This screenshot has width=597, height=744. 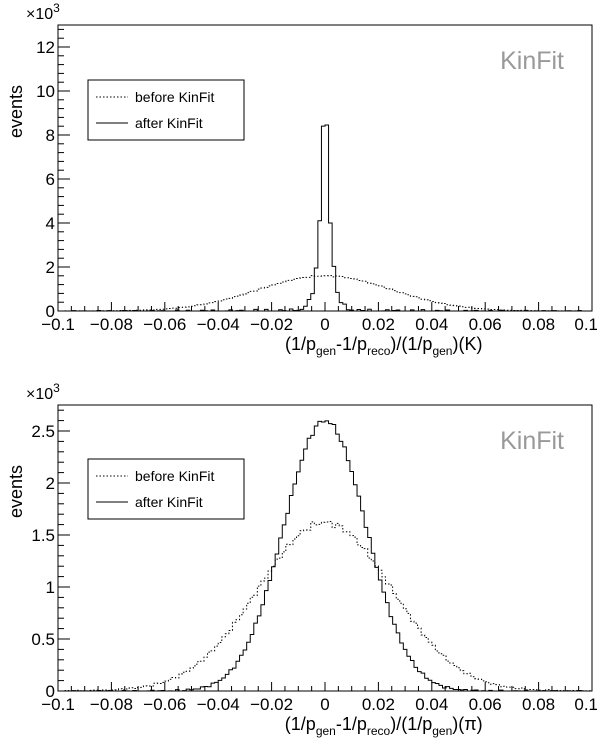 I want to click on y-tick-label: 2.5, so click(x=43, y=431).